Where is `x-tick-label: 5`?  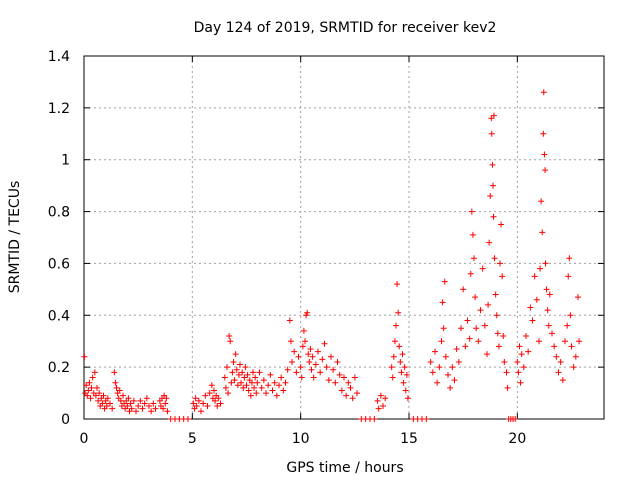
x-tick-label: 5 is located at coordinates (192, 439).